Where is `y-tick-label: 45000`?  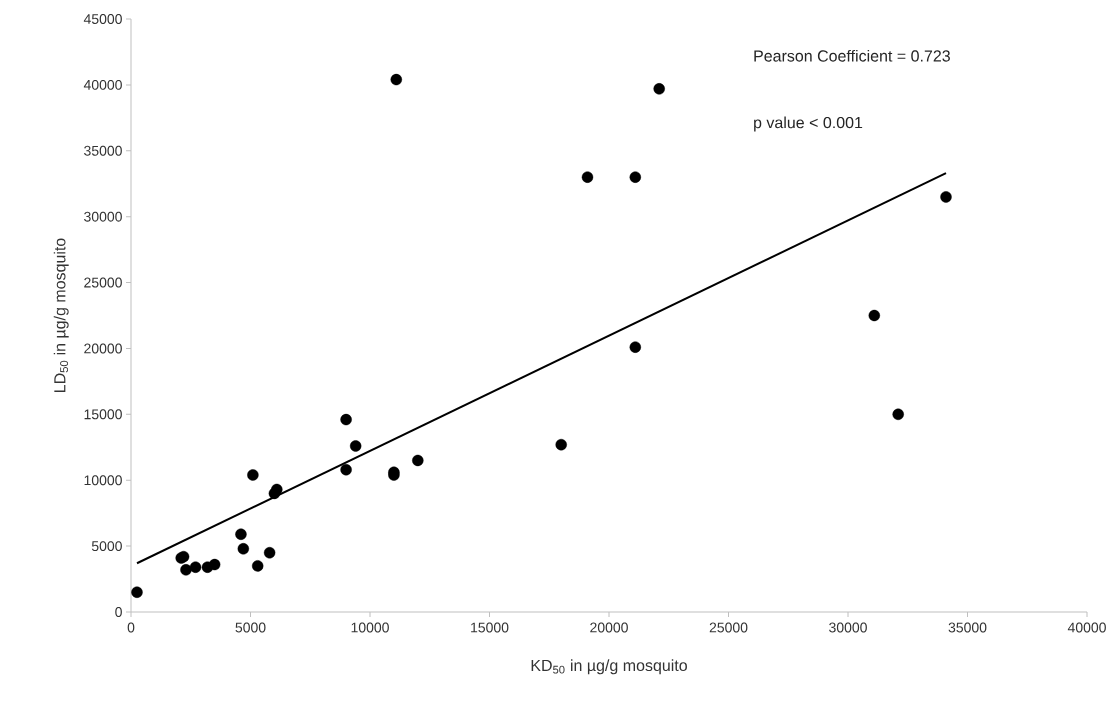 y-tick-label: 45000 is located at coordinates (102, 19).